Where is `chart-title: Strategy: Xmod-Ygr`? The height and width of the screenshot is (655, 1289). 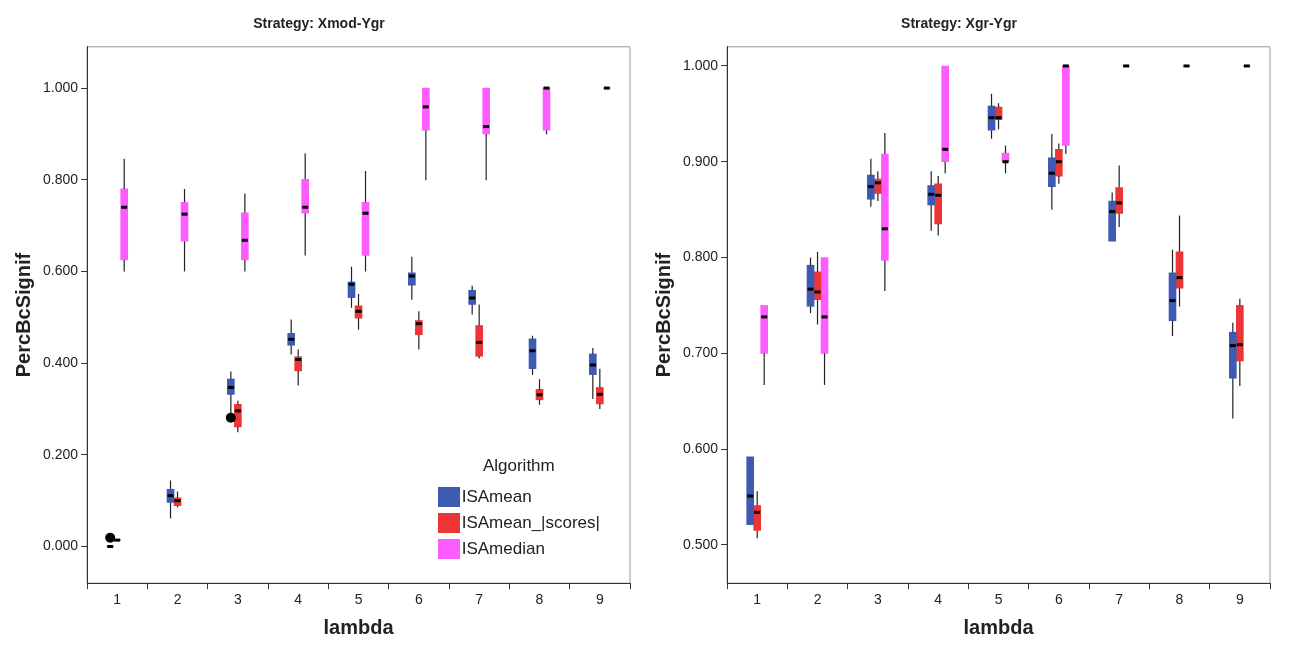
chart-title: Strategy: Xmod-Ygr is located at coordinates (319, 23).